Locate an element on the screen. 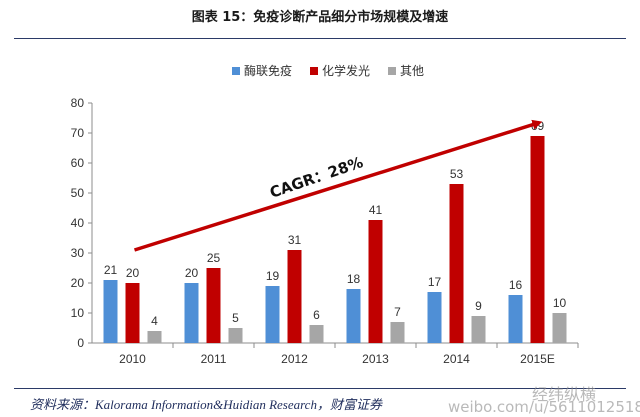  bar-1-2013 is located at coordinates (353, 316).